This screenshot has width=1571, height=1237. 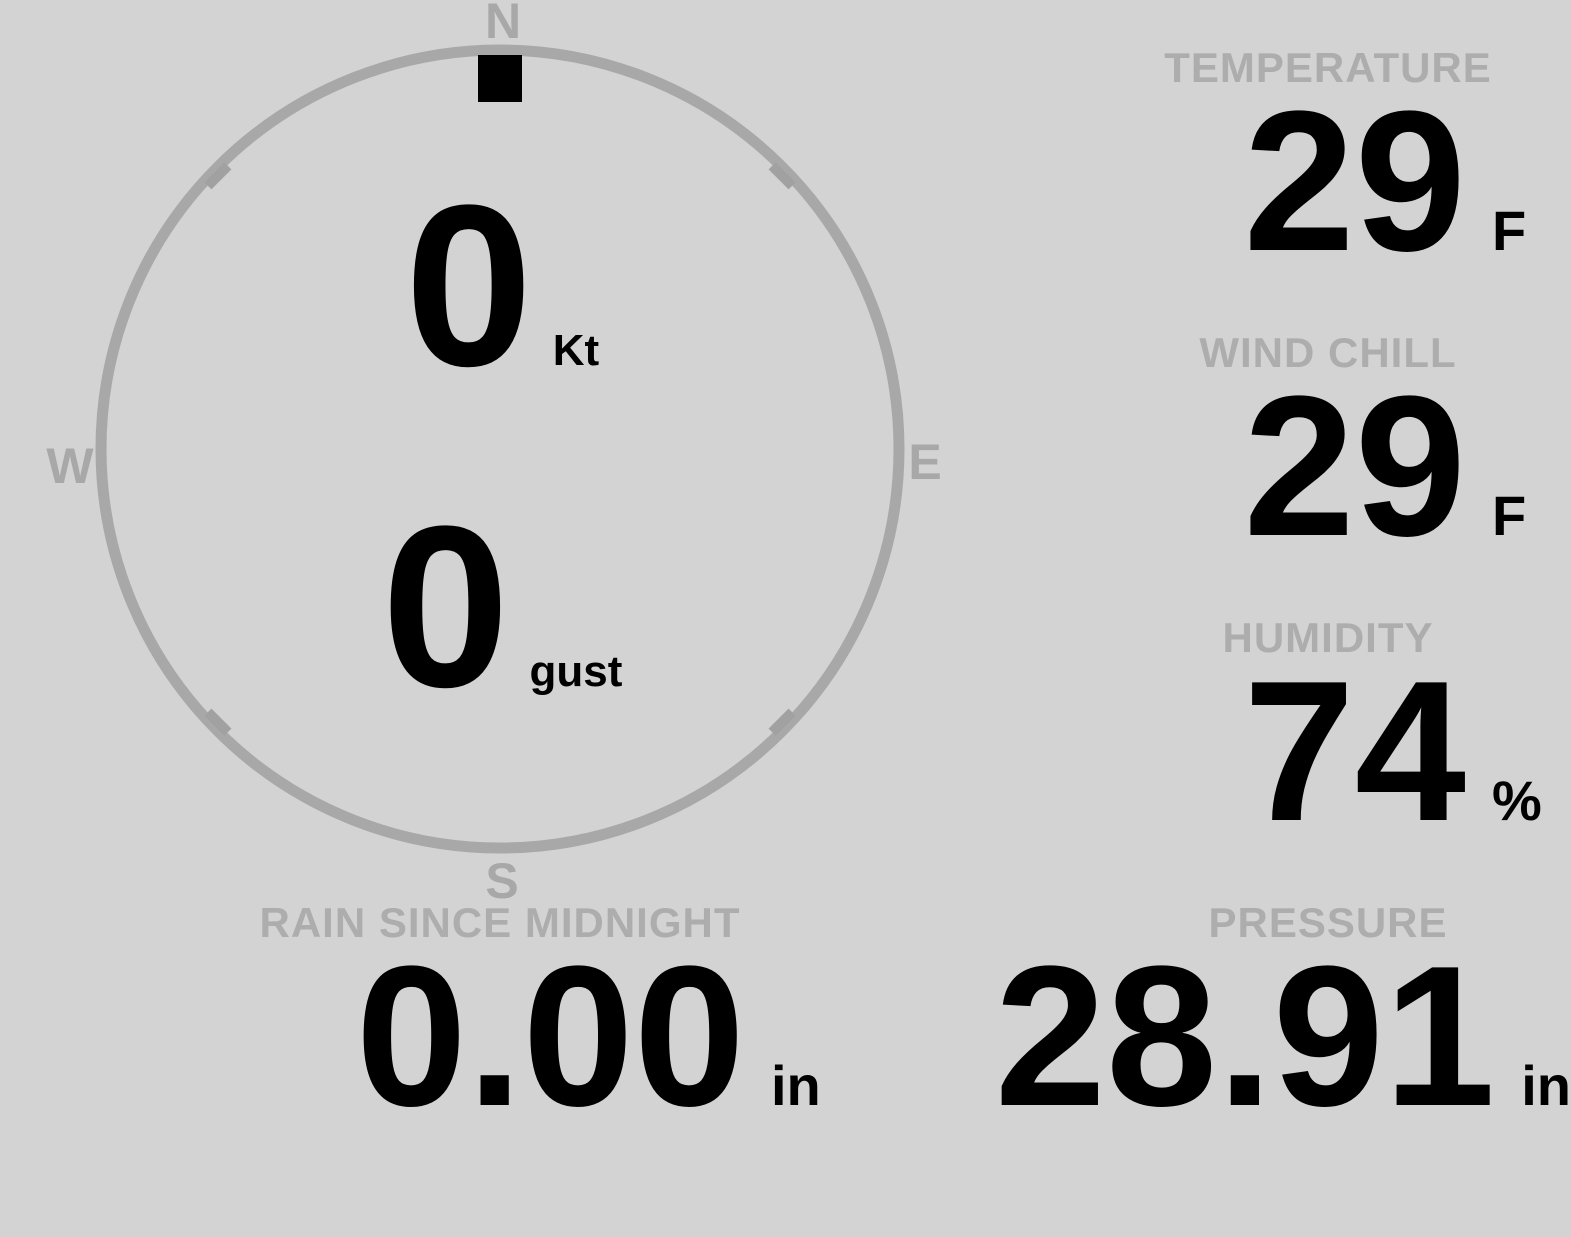 I want to click on metric-pressure: PRESSURE 28.91 in, so click(x=1283, y=1018).